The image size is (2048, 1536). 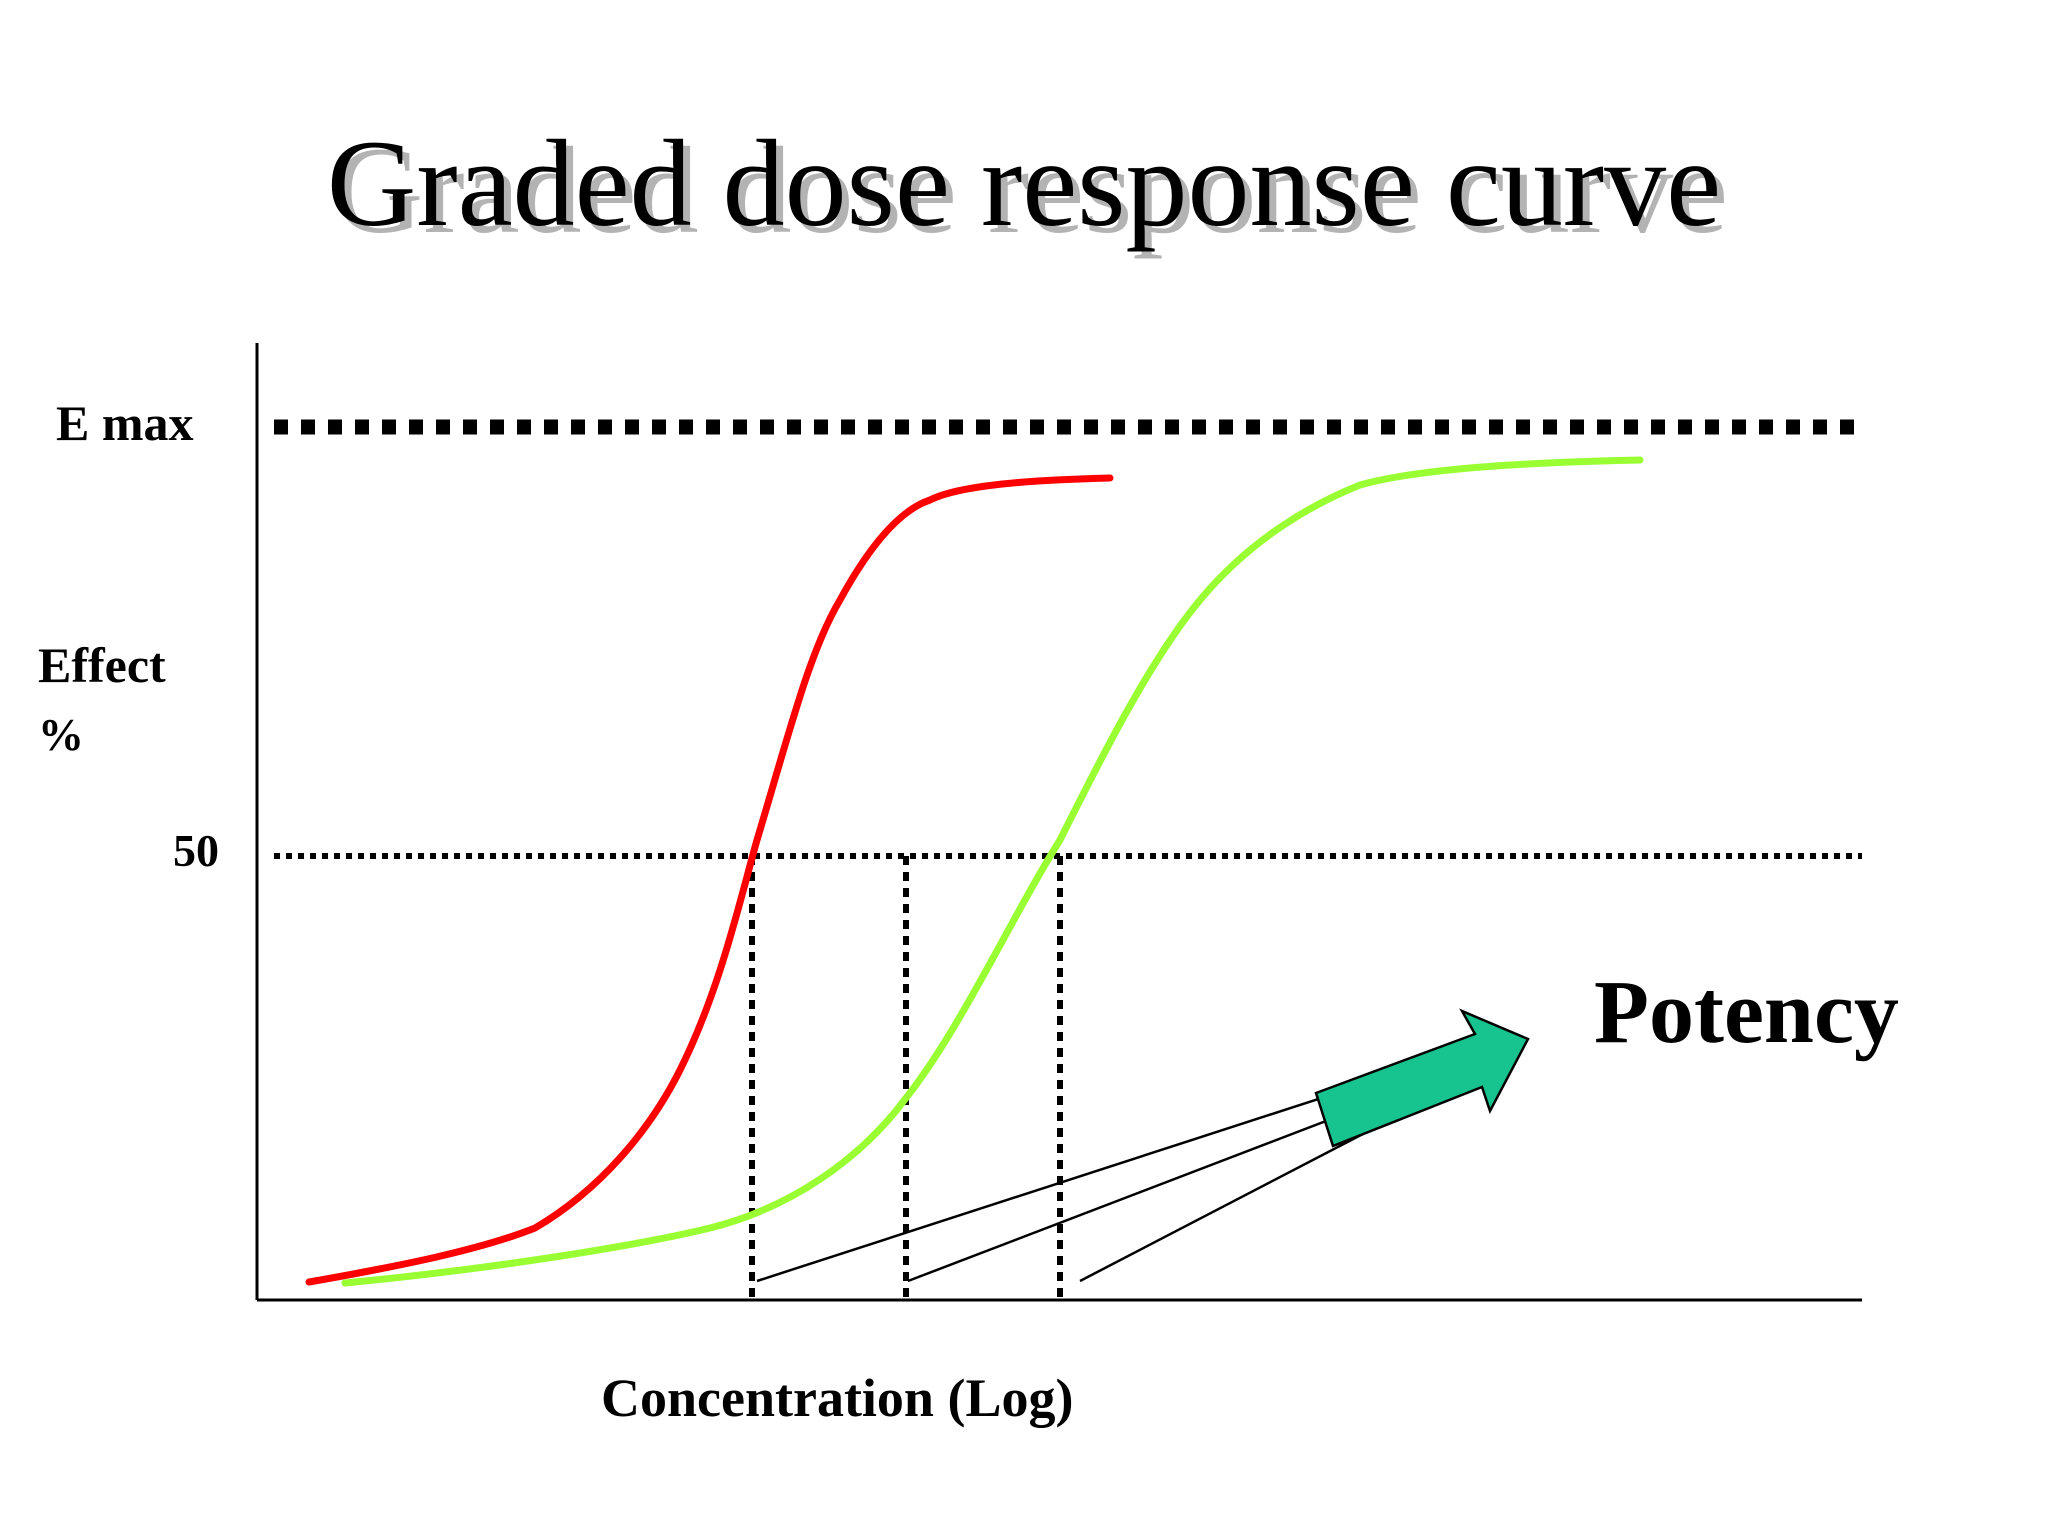 I want to click on potency-arrow-icon, so click(x=1422, y=1078).